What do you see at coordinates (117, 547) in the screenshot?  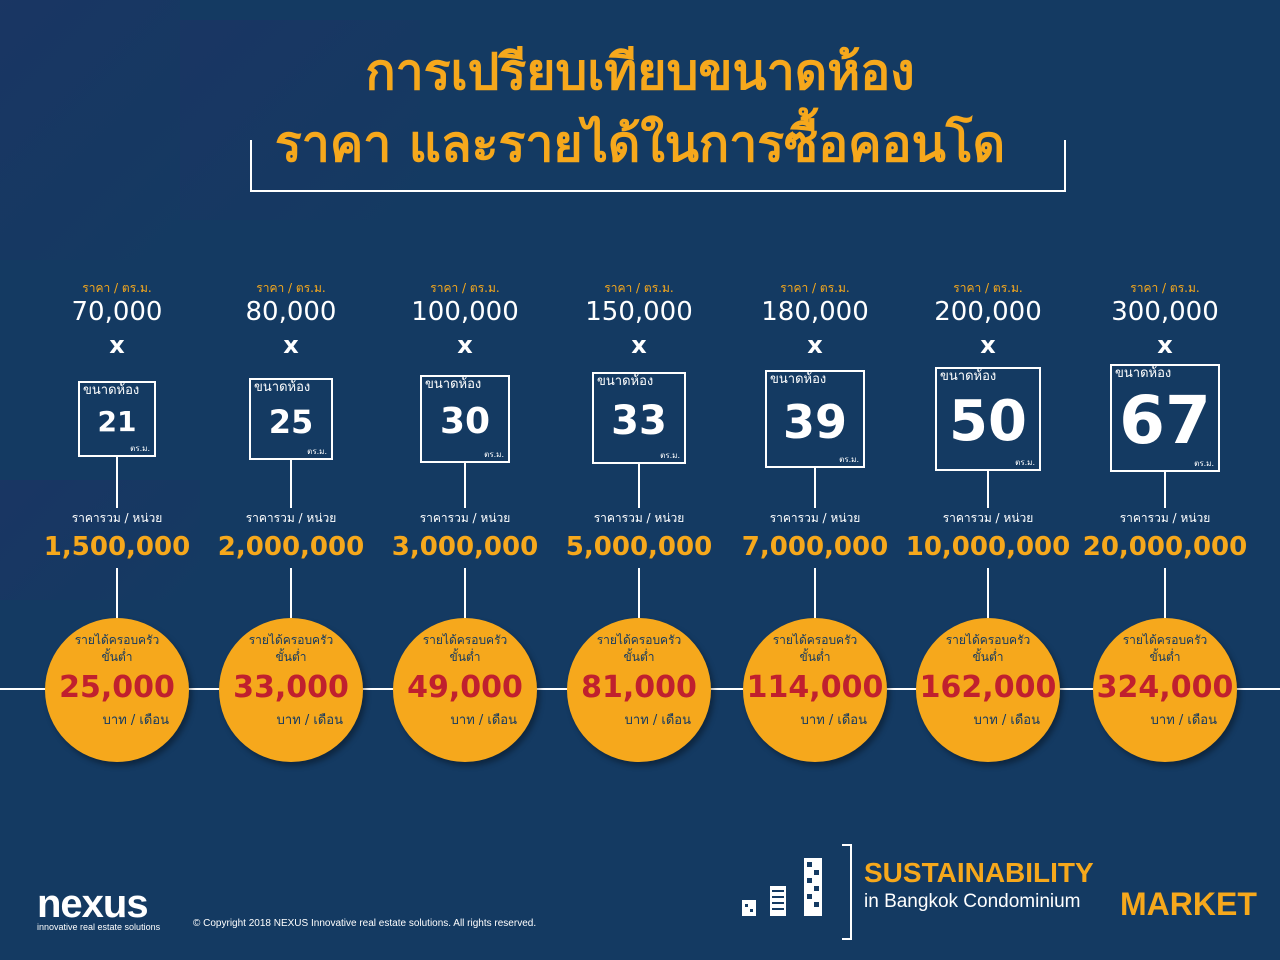 I see `total-price-value: 1,500,000` at bounding box center [117, 547].